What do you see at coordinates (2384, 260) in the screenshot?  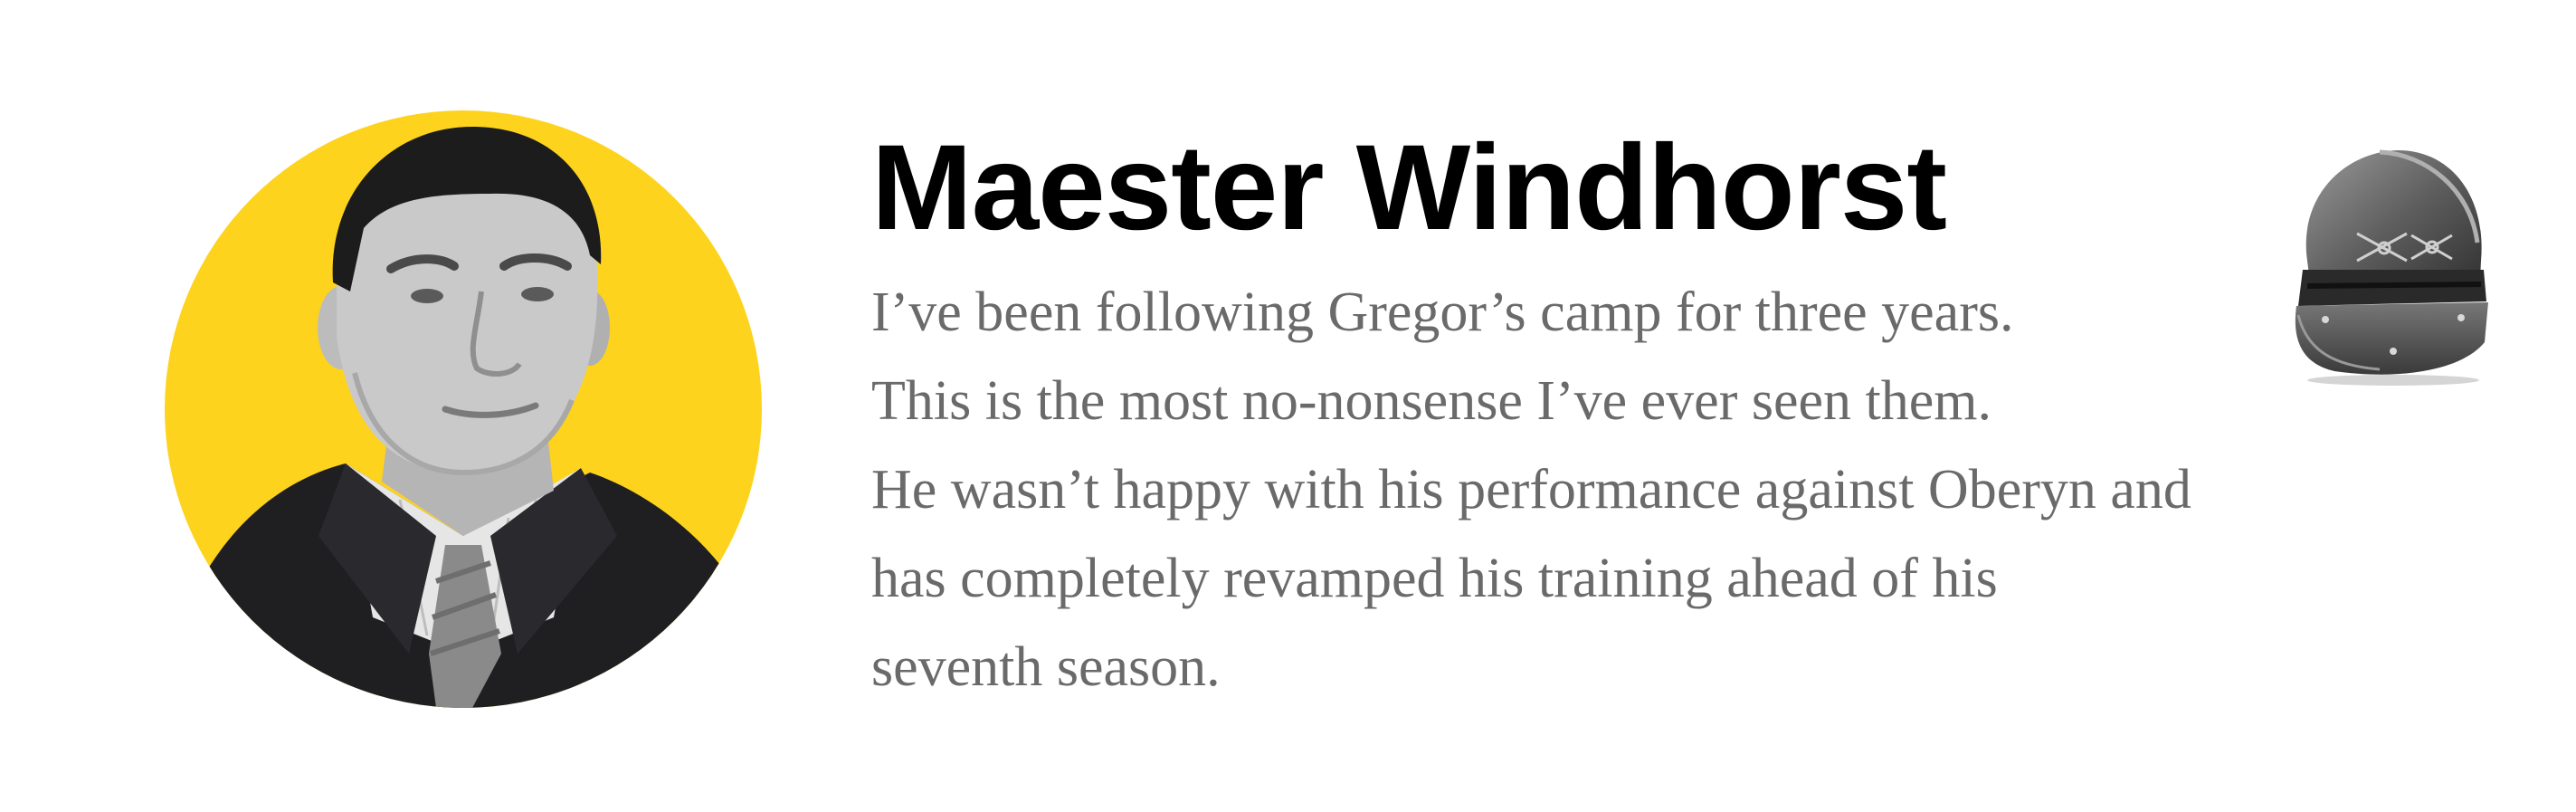 I see `knight-helmet-icon` at bounding box center [2384, 260].